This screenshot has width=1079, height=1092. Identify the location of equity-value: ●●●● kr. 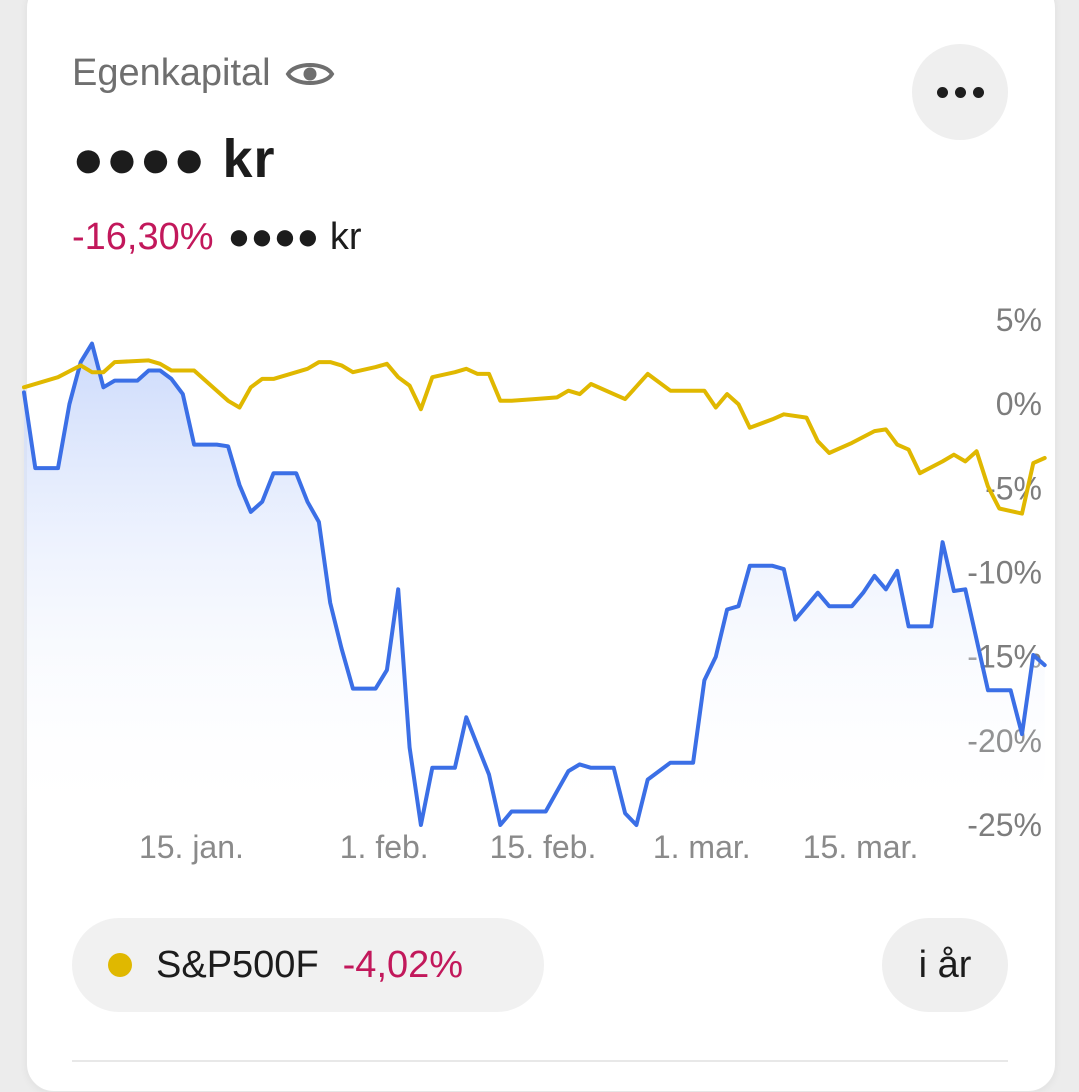
(174, 159).